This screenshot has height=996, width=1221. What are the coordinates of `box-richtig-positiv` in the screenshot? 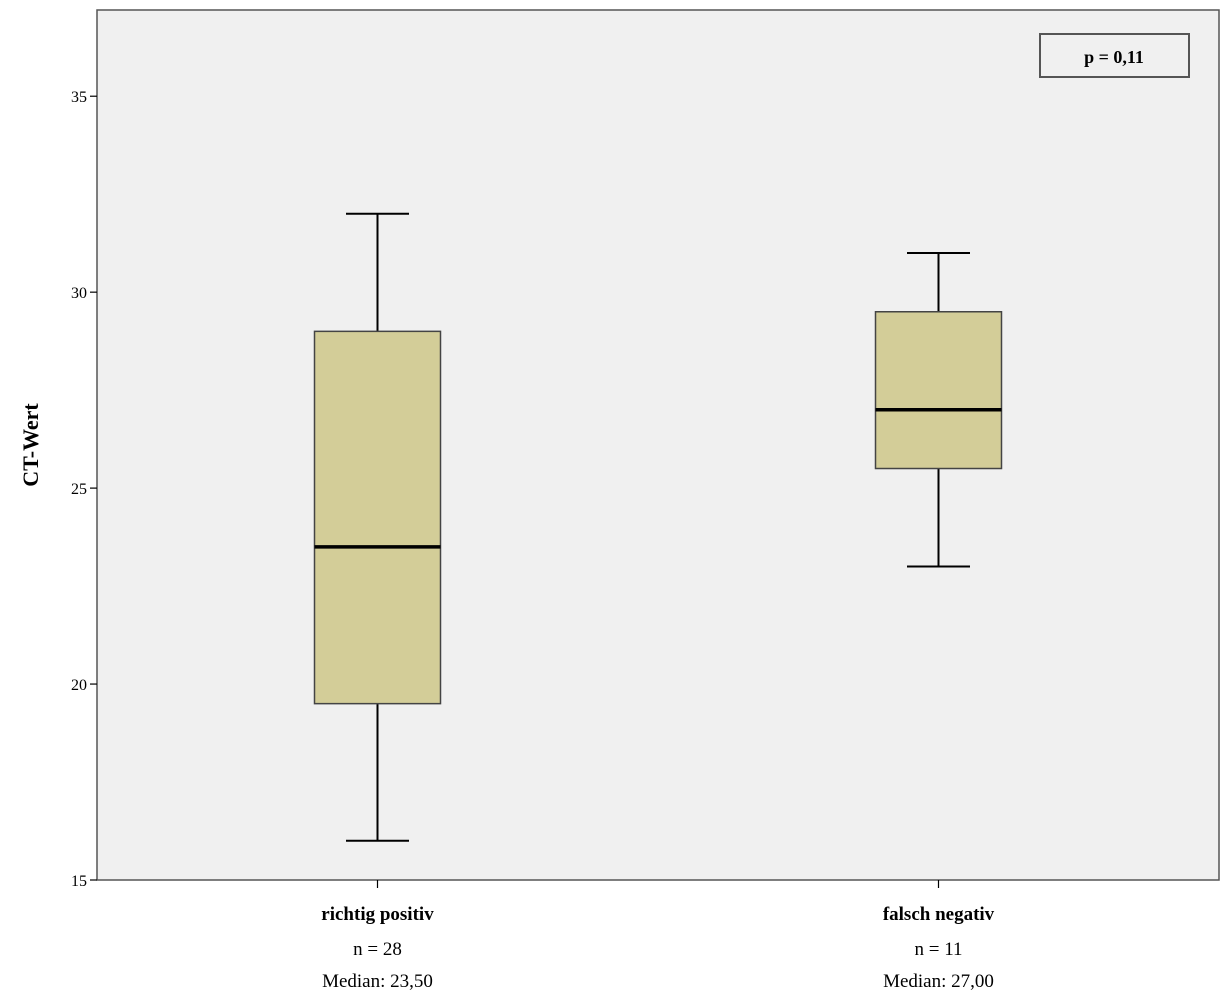 It's located at (377, 527).